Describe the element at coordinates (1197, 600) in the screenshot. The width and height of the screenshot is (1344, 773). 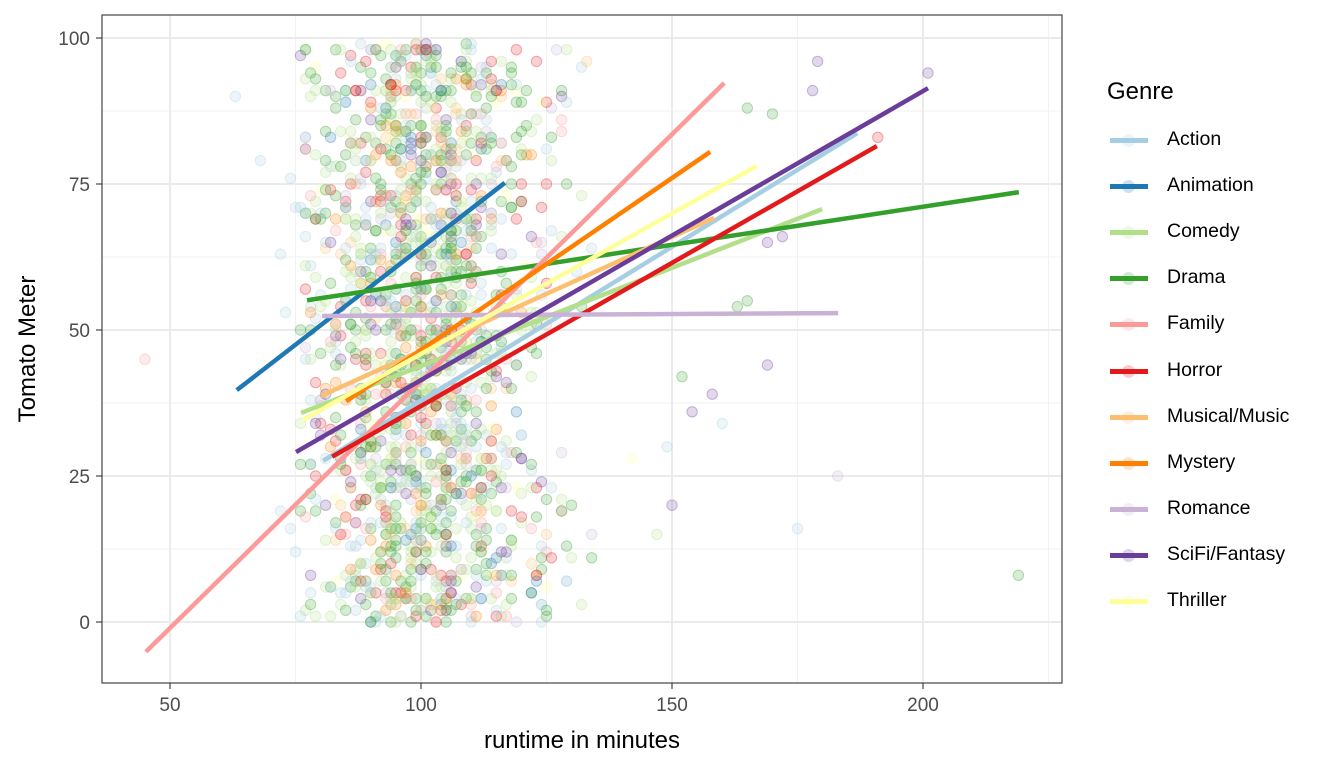
I see `legend-label: Thriller` at that location.